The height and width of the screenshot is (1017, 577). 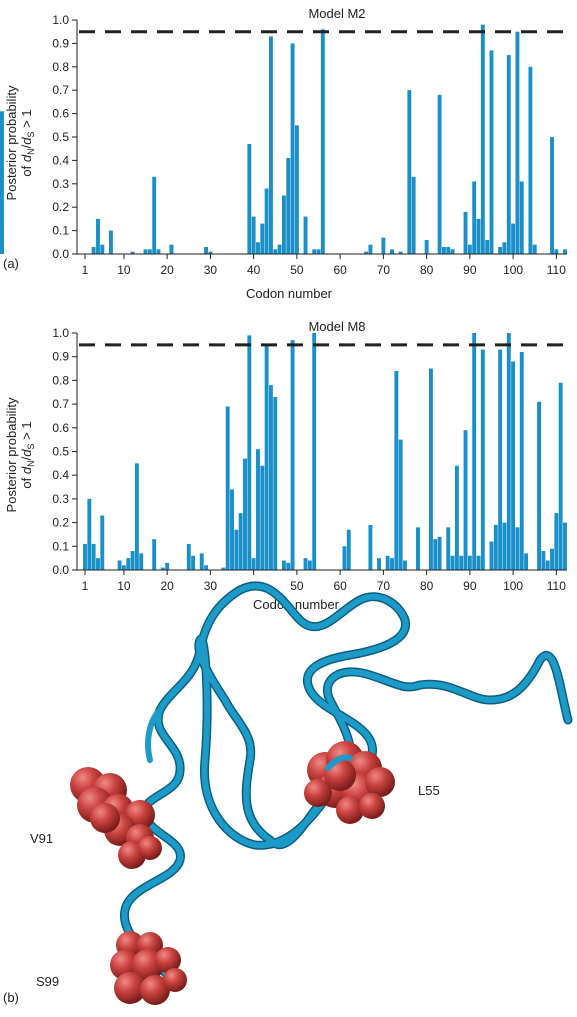 What do you see at coordinates (336, 13) in the screenshot?
I see `chart-title: Model M2` at bounding box center [336, 13].